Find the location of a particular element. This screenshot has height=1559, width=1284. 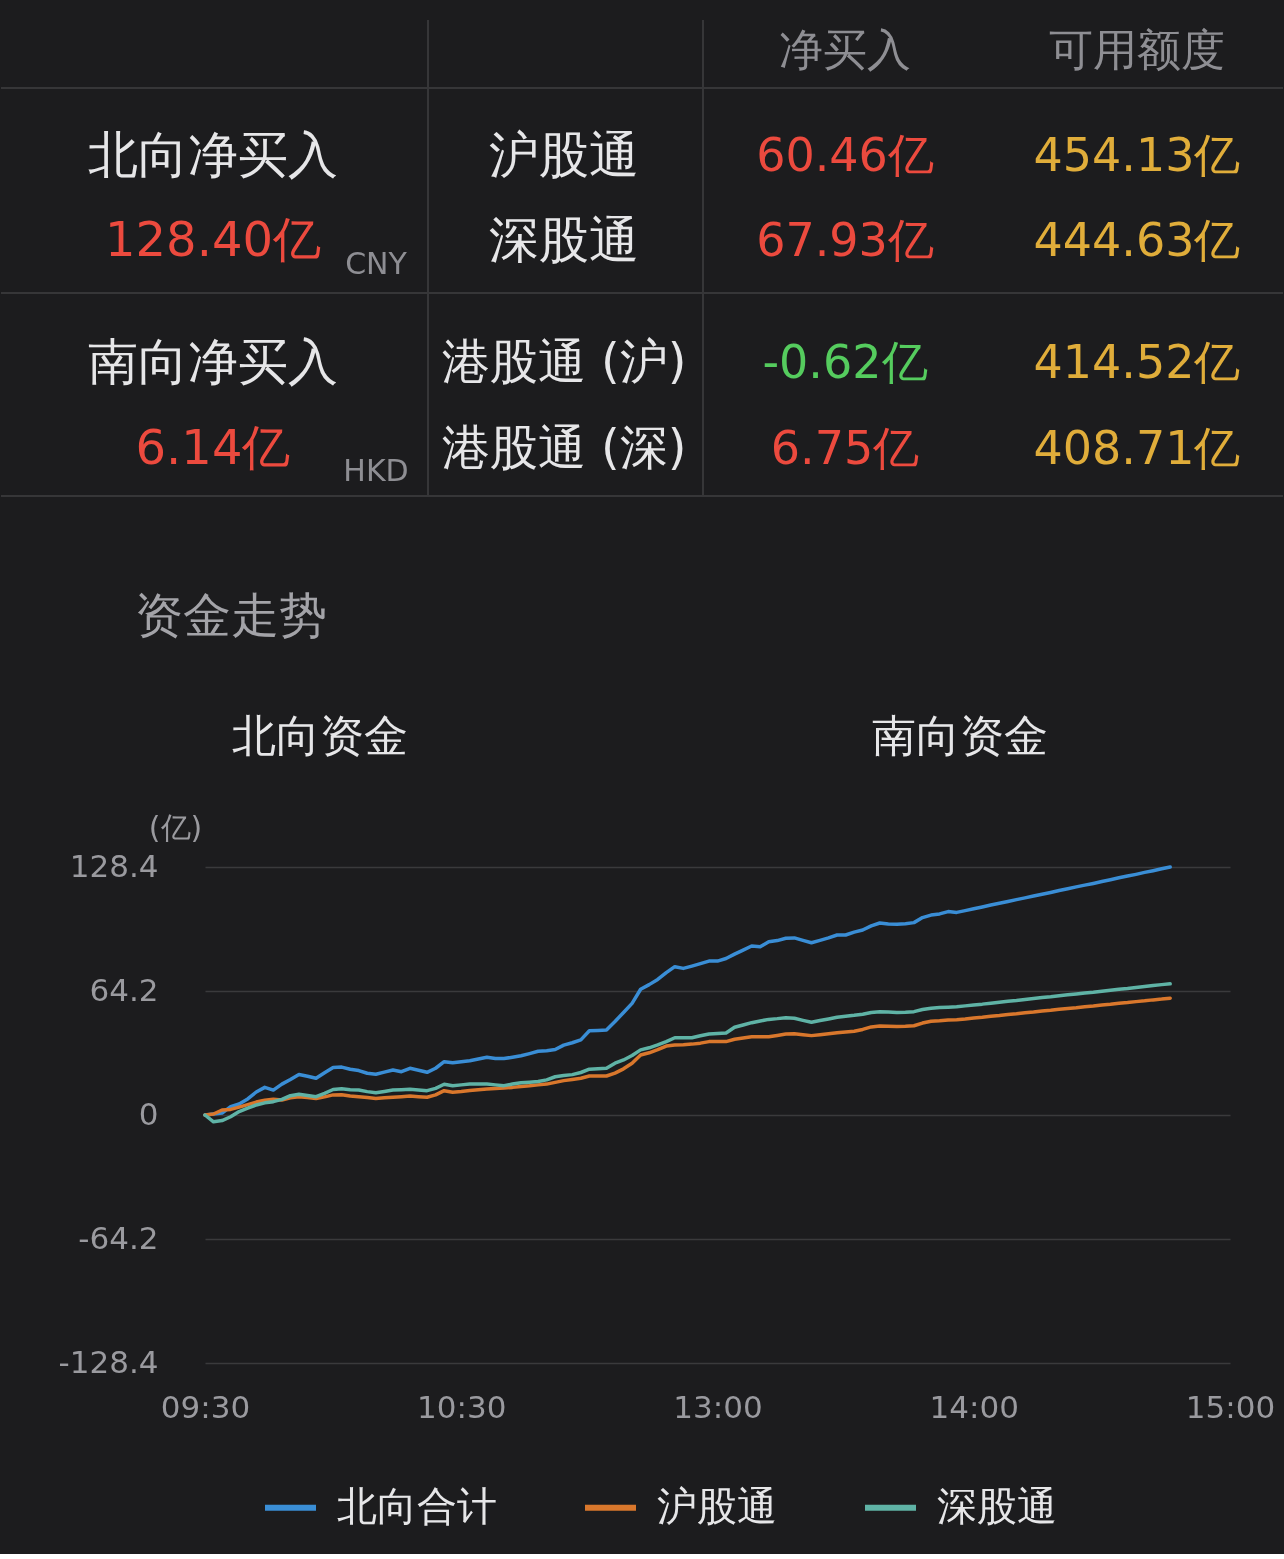

legend-label: 深股通 is located at coordinates (997, 1505).